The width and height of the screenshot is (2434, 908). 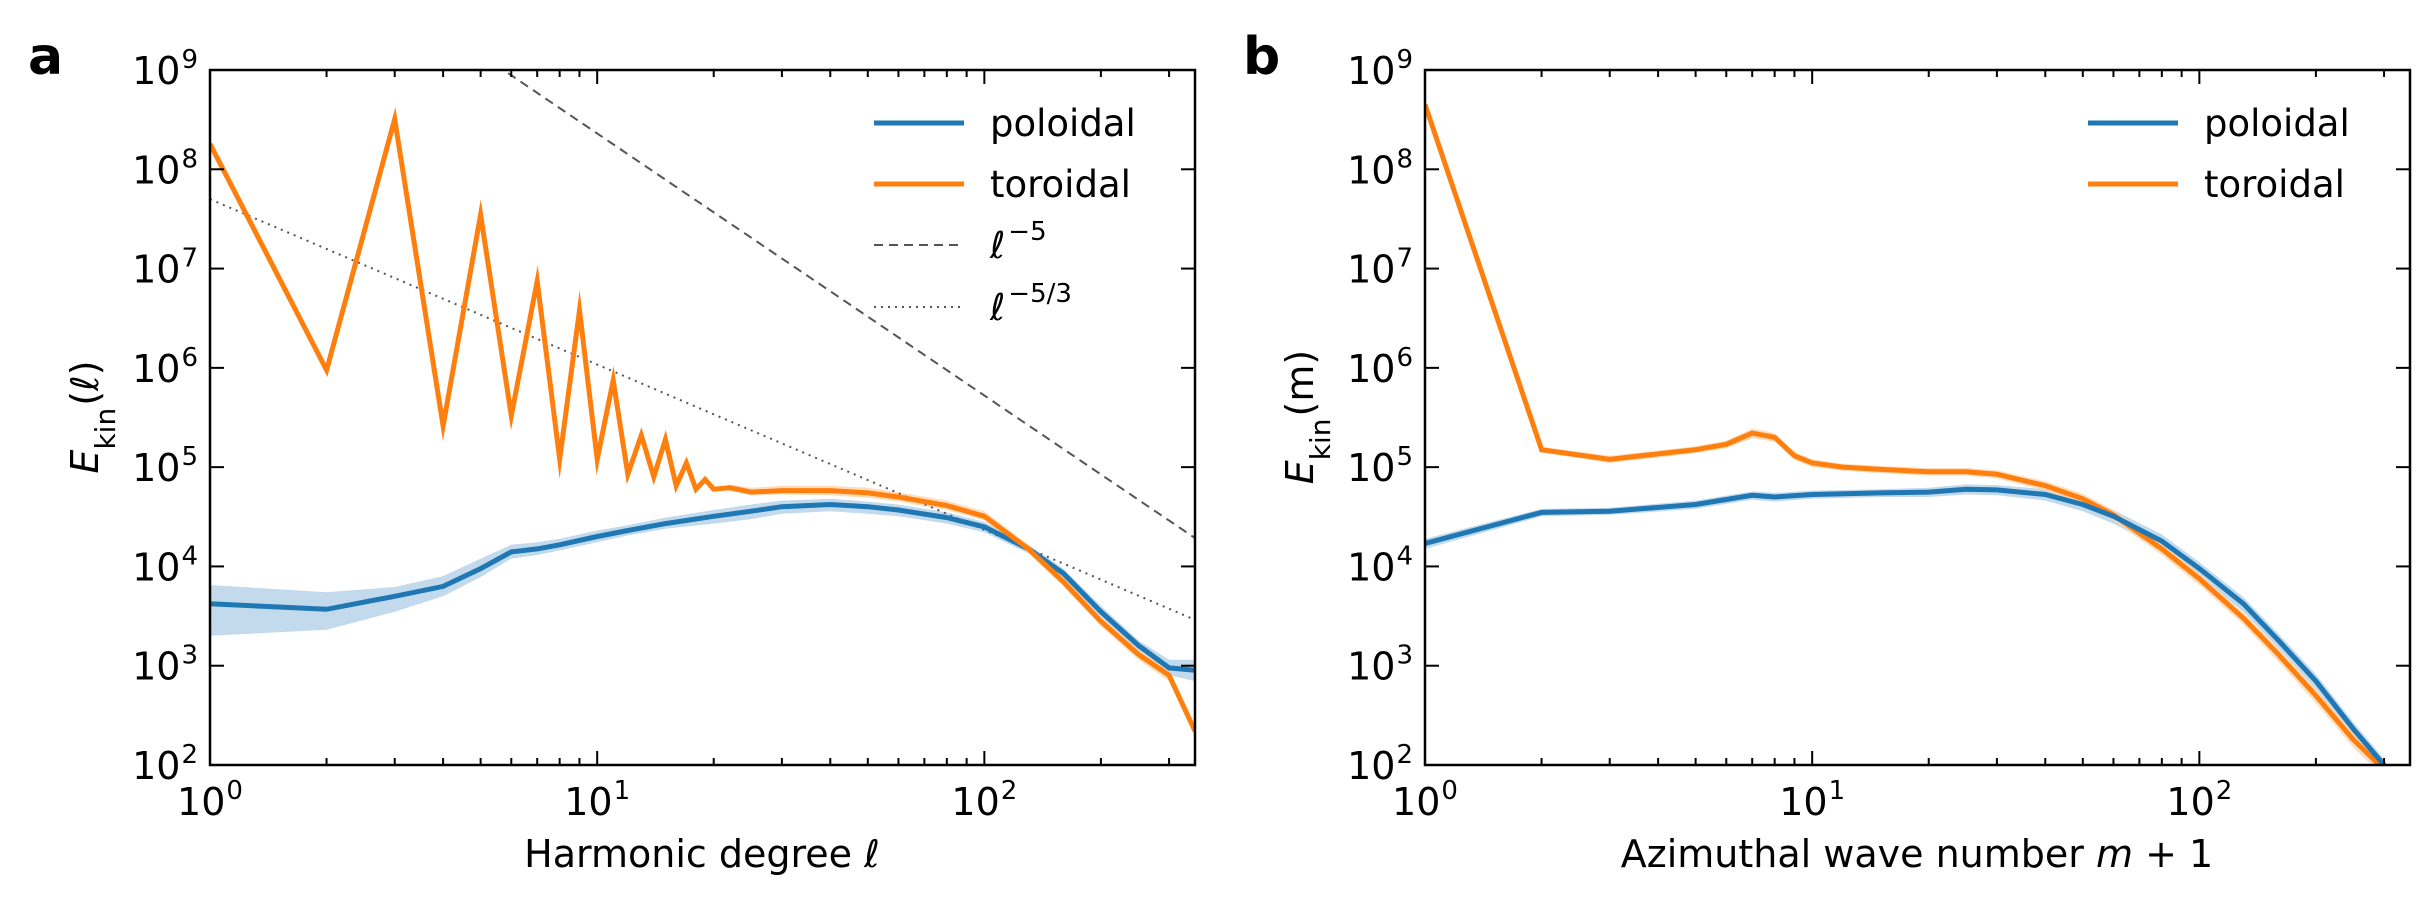 I want to click on b-y-tick-label: 10³, so click(x=1380, y=665).